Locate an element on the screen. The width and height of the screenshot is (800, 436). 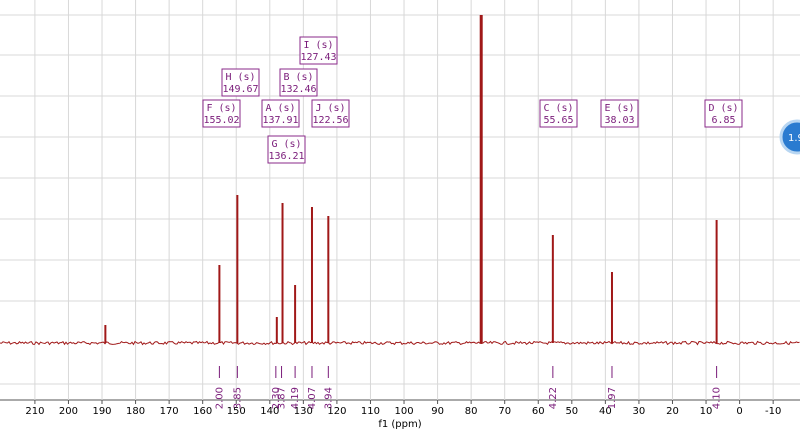
peak-label: J (s)122.56 is located at coordinates (330, 113).